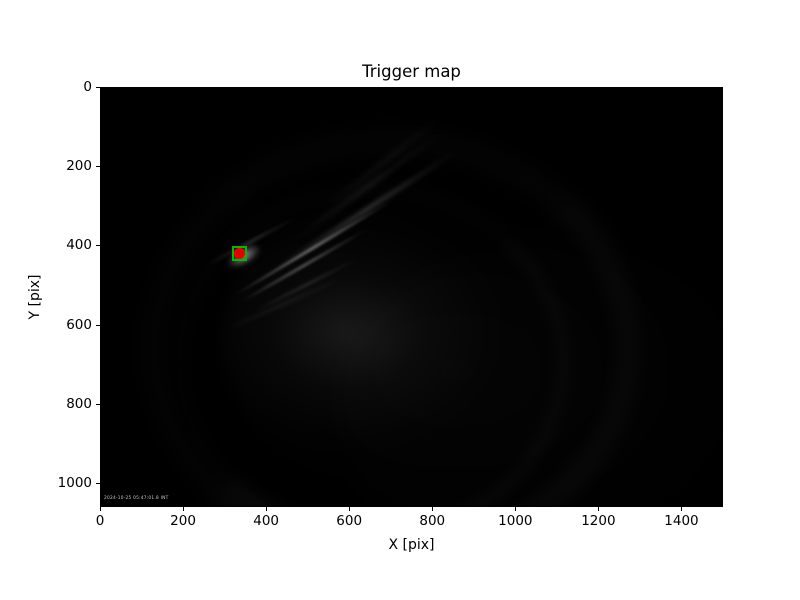  I want to click on bright-knot, so click(244, 256).